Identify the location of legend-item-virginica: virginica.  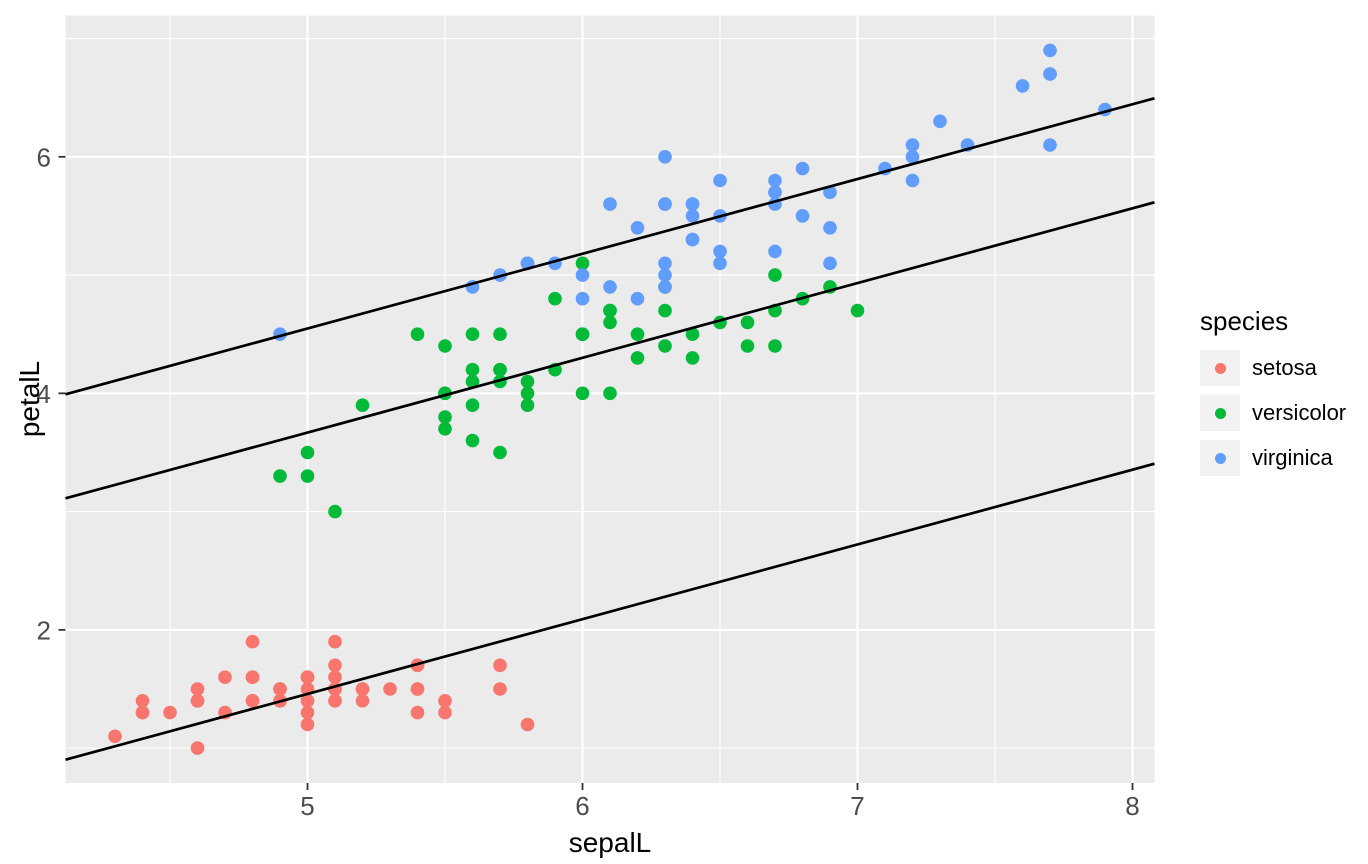
(1273, 458).